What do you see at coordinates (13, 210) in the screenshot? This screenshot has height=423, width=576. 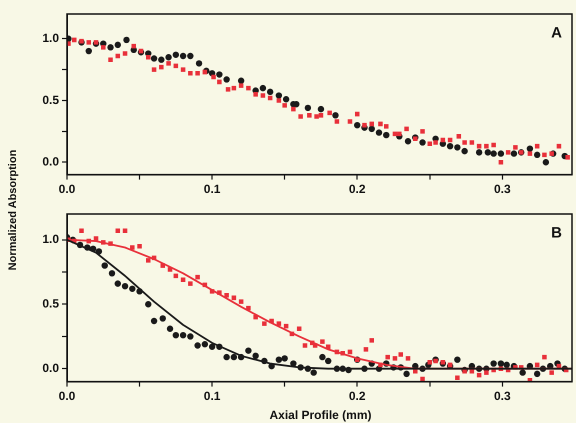 I see `y-axis-title: Normalized Absorption` at bounding box center [13, 210].